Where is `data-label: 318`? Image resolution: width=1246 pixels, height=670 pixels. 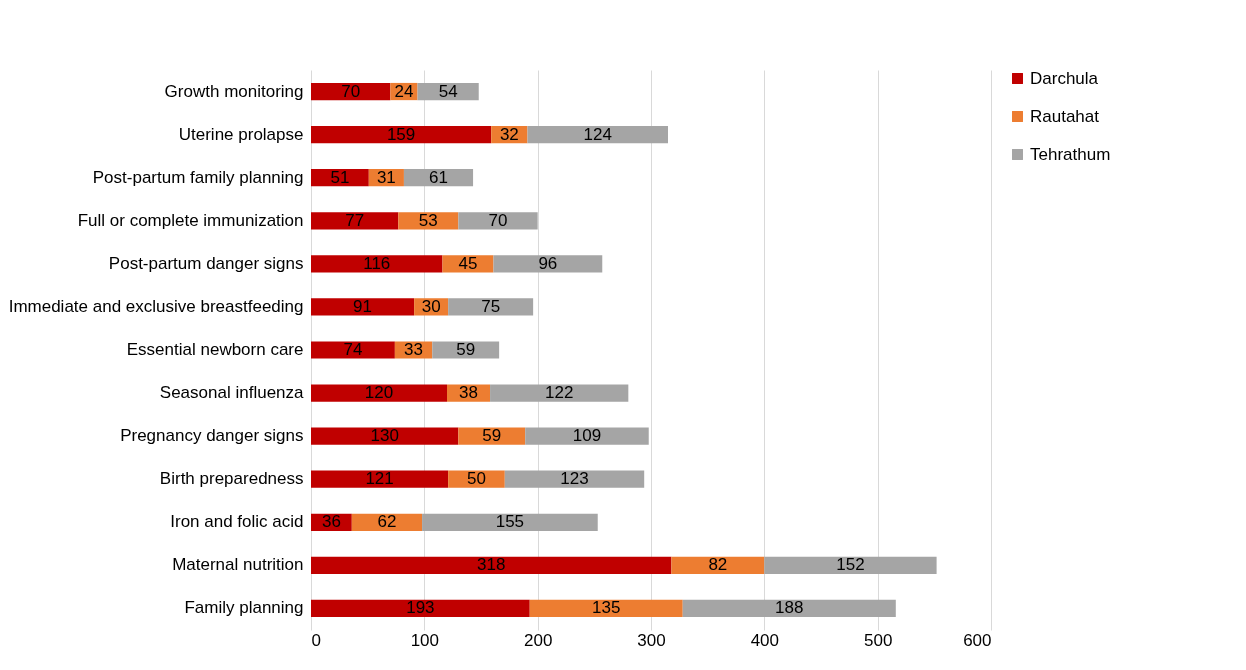
data-label: 318 is located at coordinates (491, 565).